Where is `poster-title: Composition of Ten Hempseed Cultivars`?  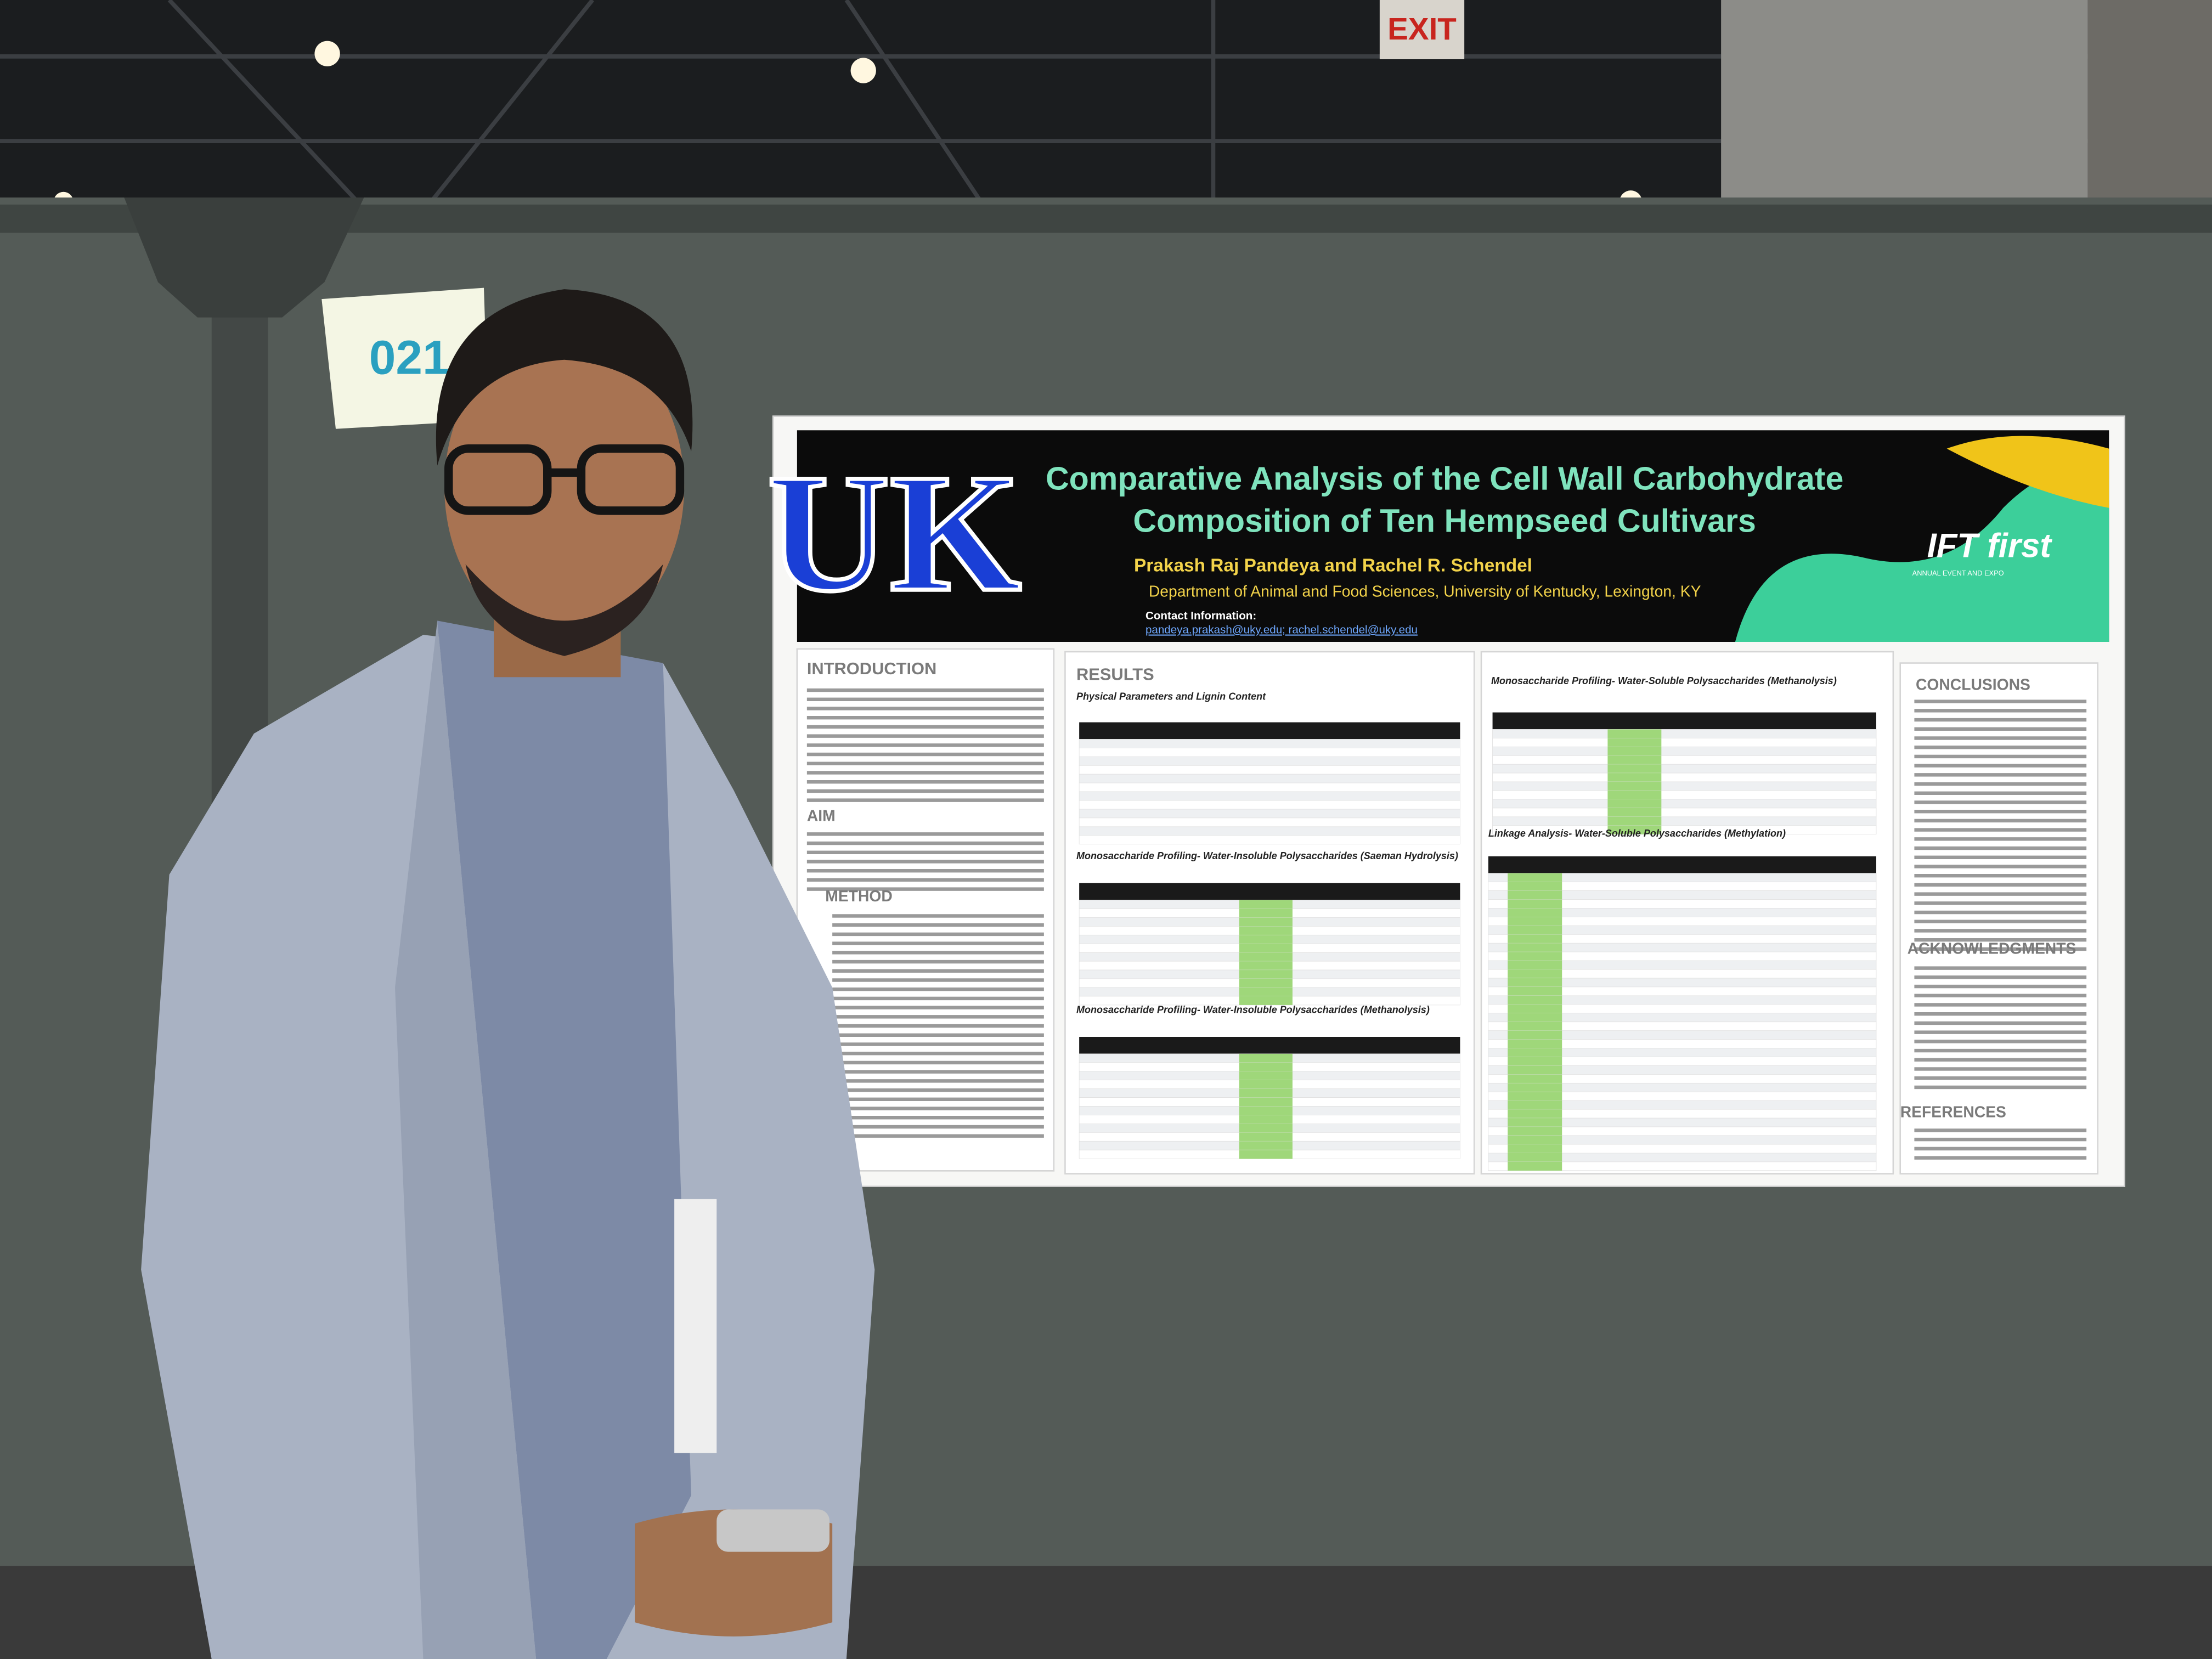
poster-title: Composition of Ten Hempseed Cultivars is located at coordinates (1445, 520).